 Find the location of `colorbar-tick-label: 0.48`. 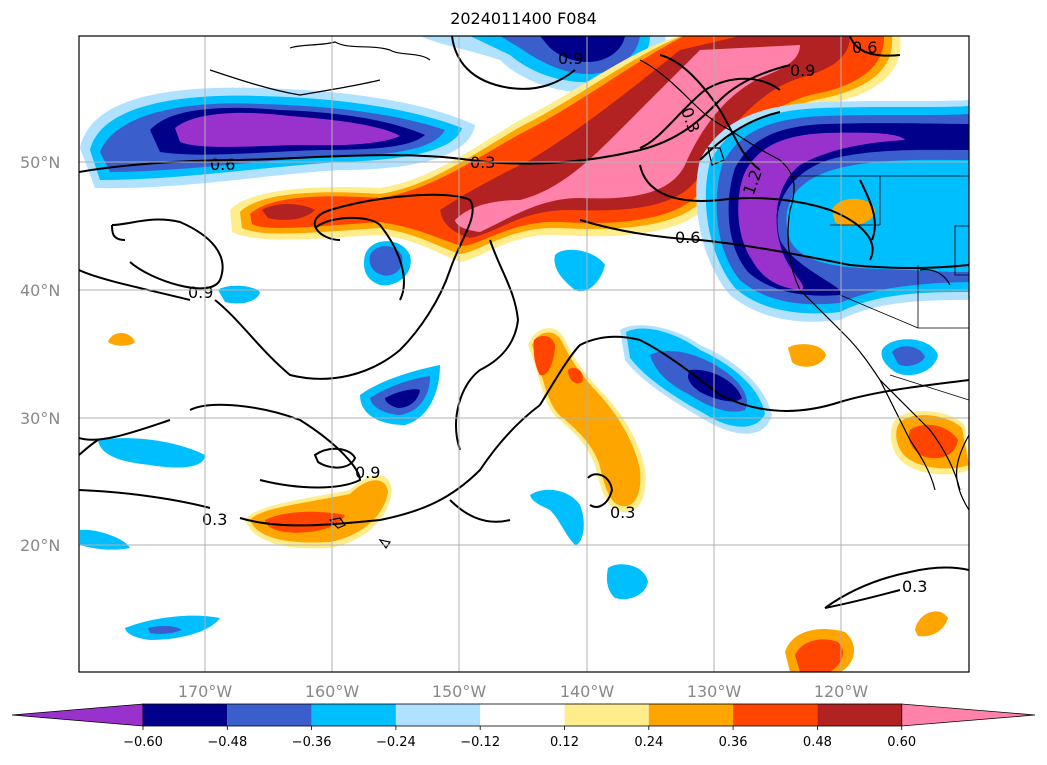

colorbar-tick-label: 0.48 is located at coordinates (817, 742).